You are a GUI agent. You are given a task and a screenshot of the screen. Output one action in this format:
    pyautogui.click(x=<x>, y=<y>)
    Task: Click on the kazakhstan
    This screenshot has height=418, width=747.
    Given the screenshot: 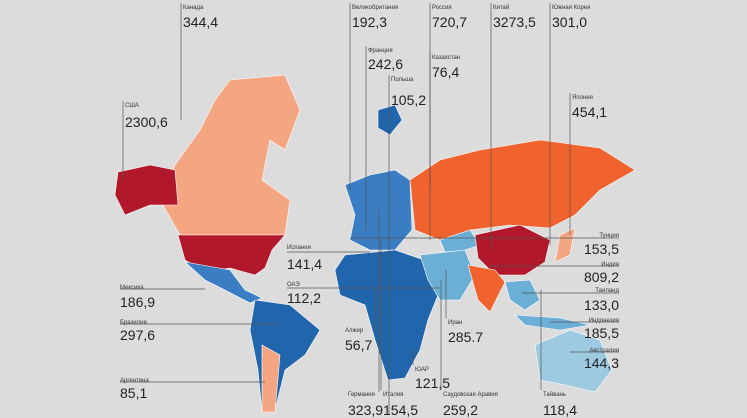 What is the action you would take?
    pyautogui.click(x=460, y=241)
    